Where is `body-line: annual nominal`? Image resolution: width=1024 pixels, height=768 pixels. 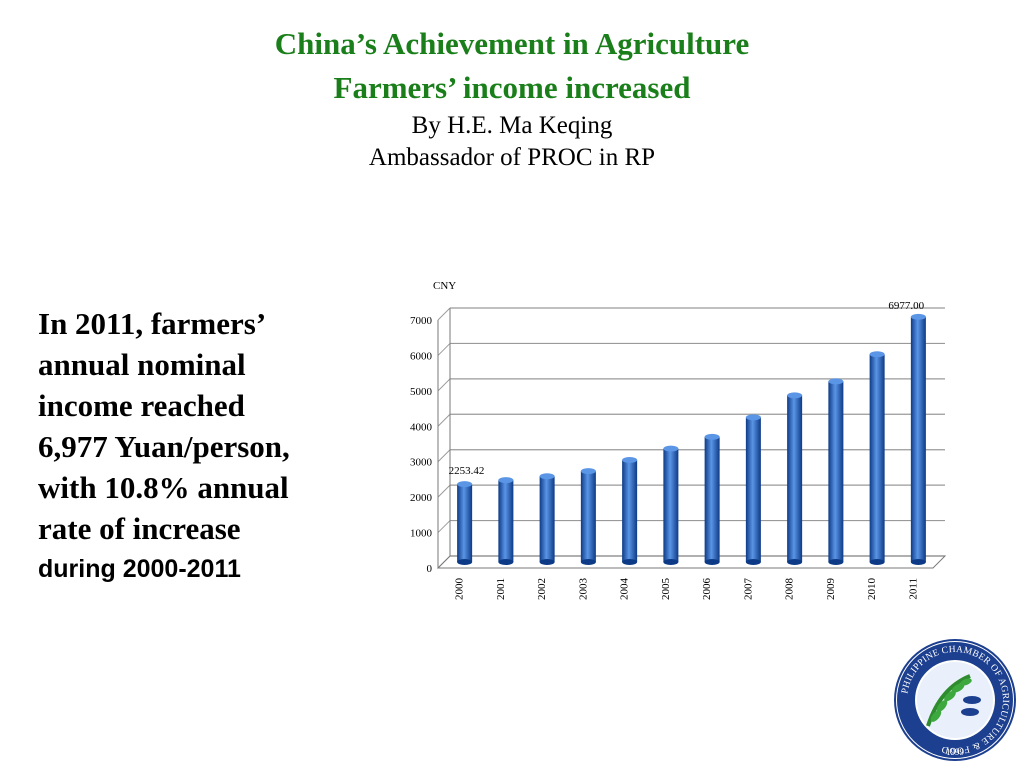
body-line: annual nominal is located at coordinates (142, 364).